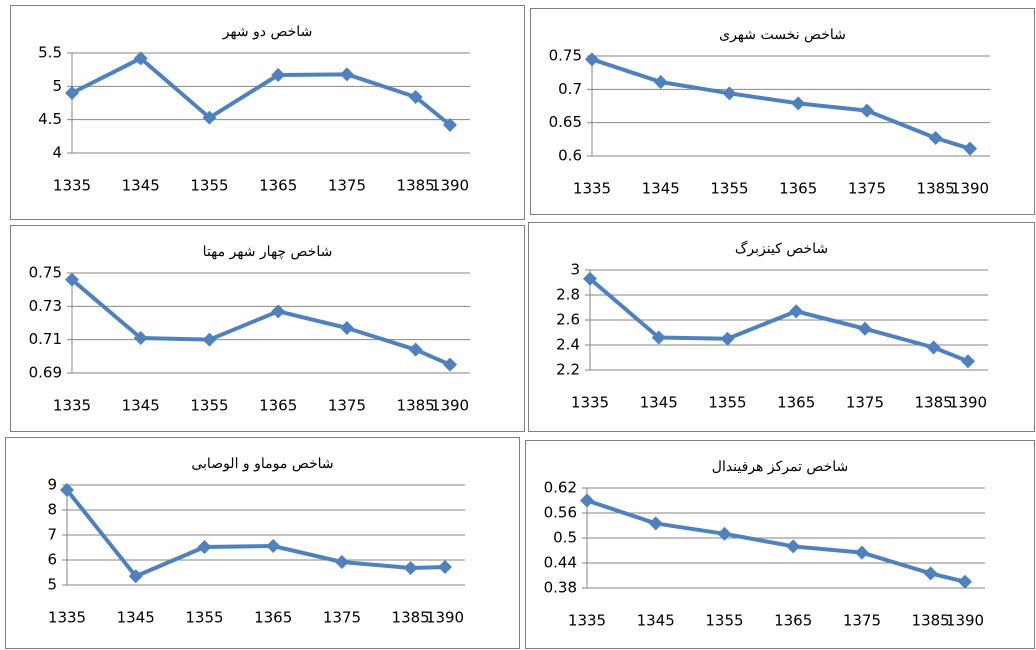 This screenshot has height=650, width=1036. What do you see at coordinates (780, 467) in the screenshot?
I see `chart-title: شاخص تمرکز هرفیندال` at bounding box center [780, 467].